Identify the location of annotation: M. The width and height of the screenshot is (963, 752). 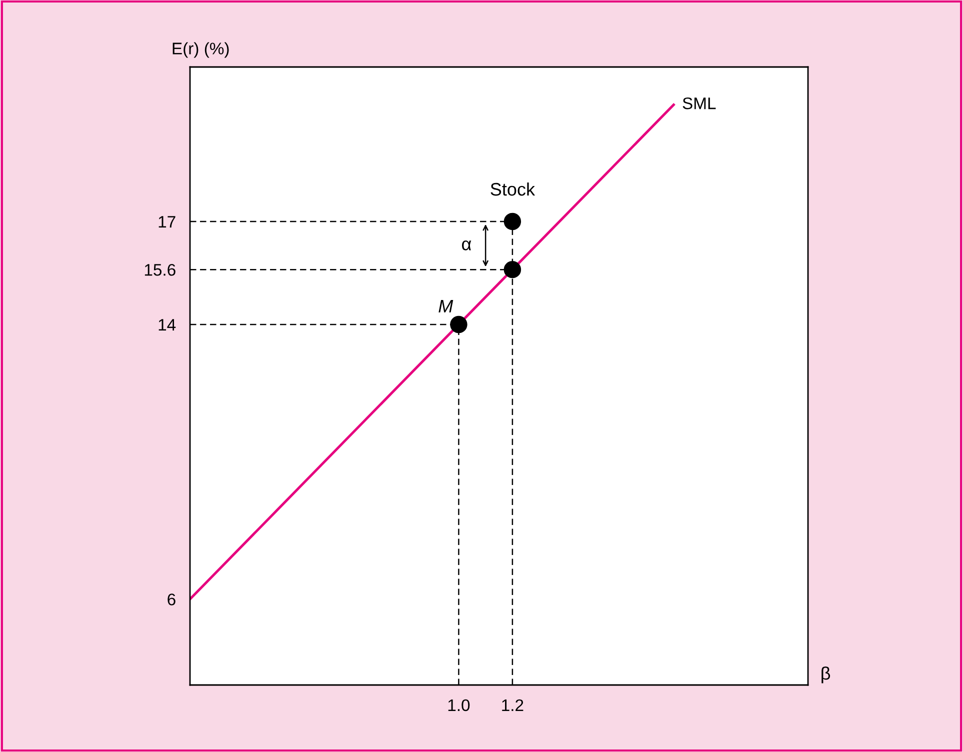
(446, 306).